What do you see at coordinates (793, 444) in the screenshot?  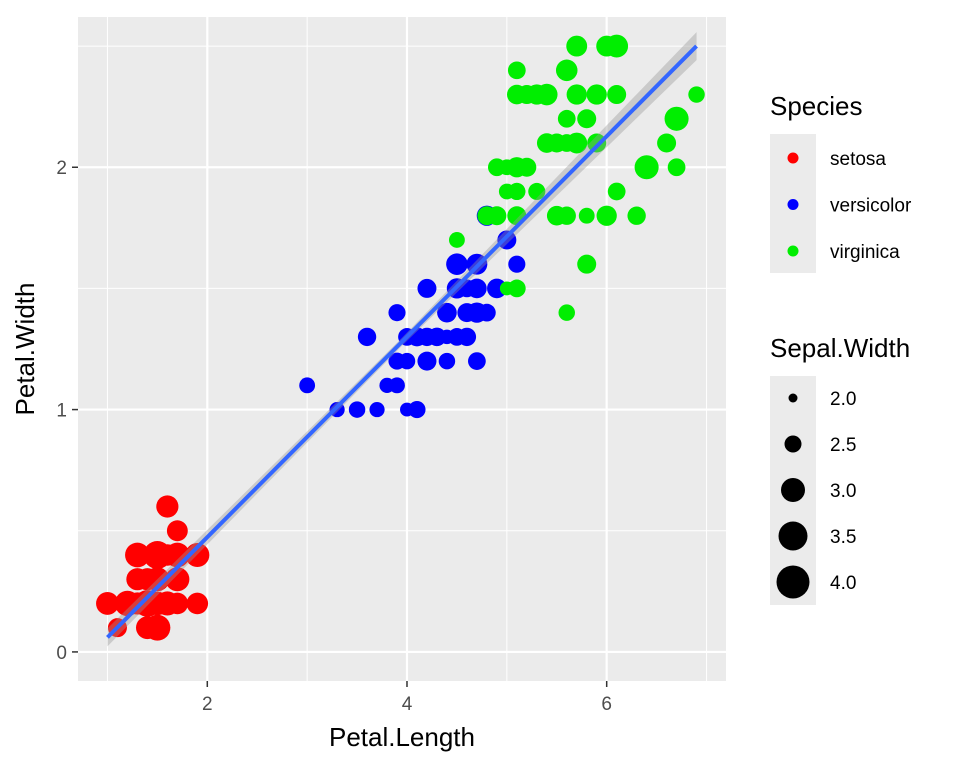 I see `size-key-2.5` at bounding box center [793, 444].